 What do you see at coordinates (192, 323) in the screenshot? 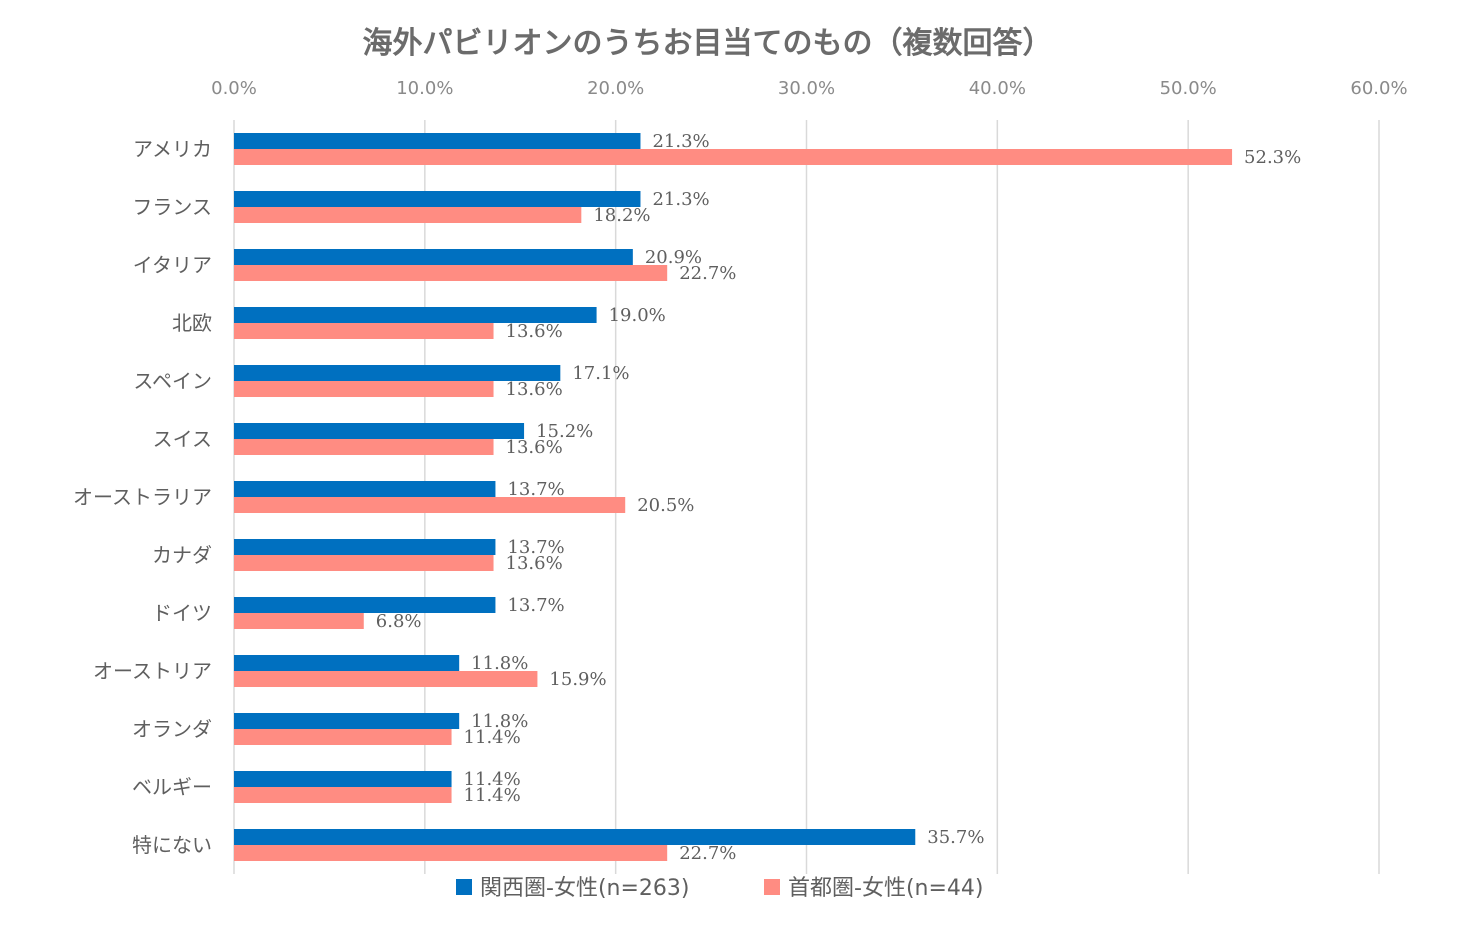
I see `category-label: 北欧` at bounding box center [192, 323].